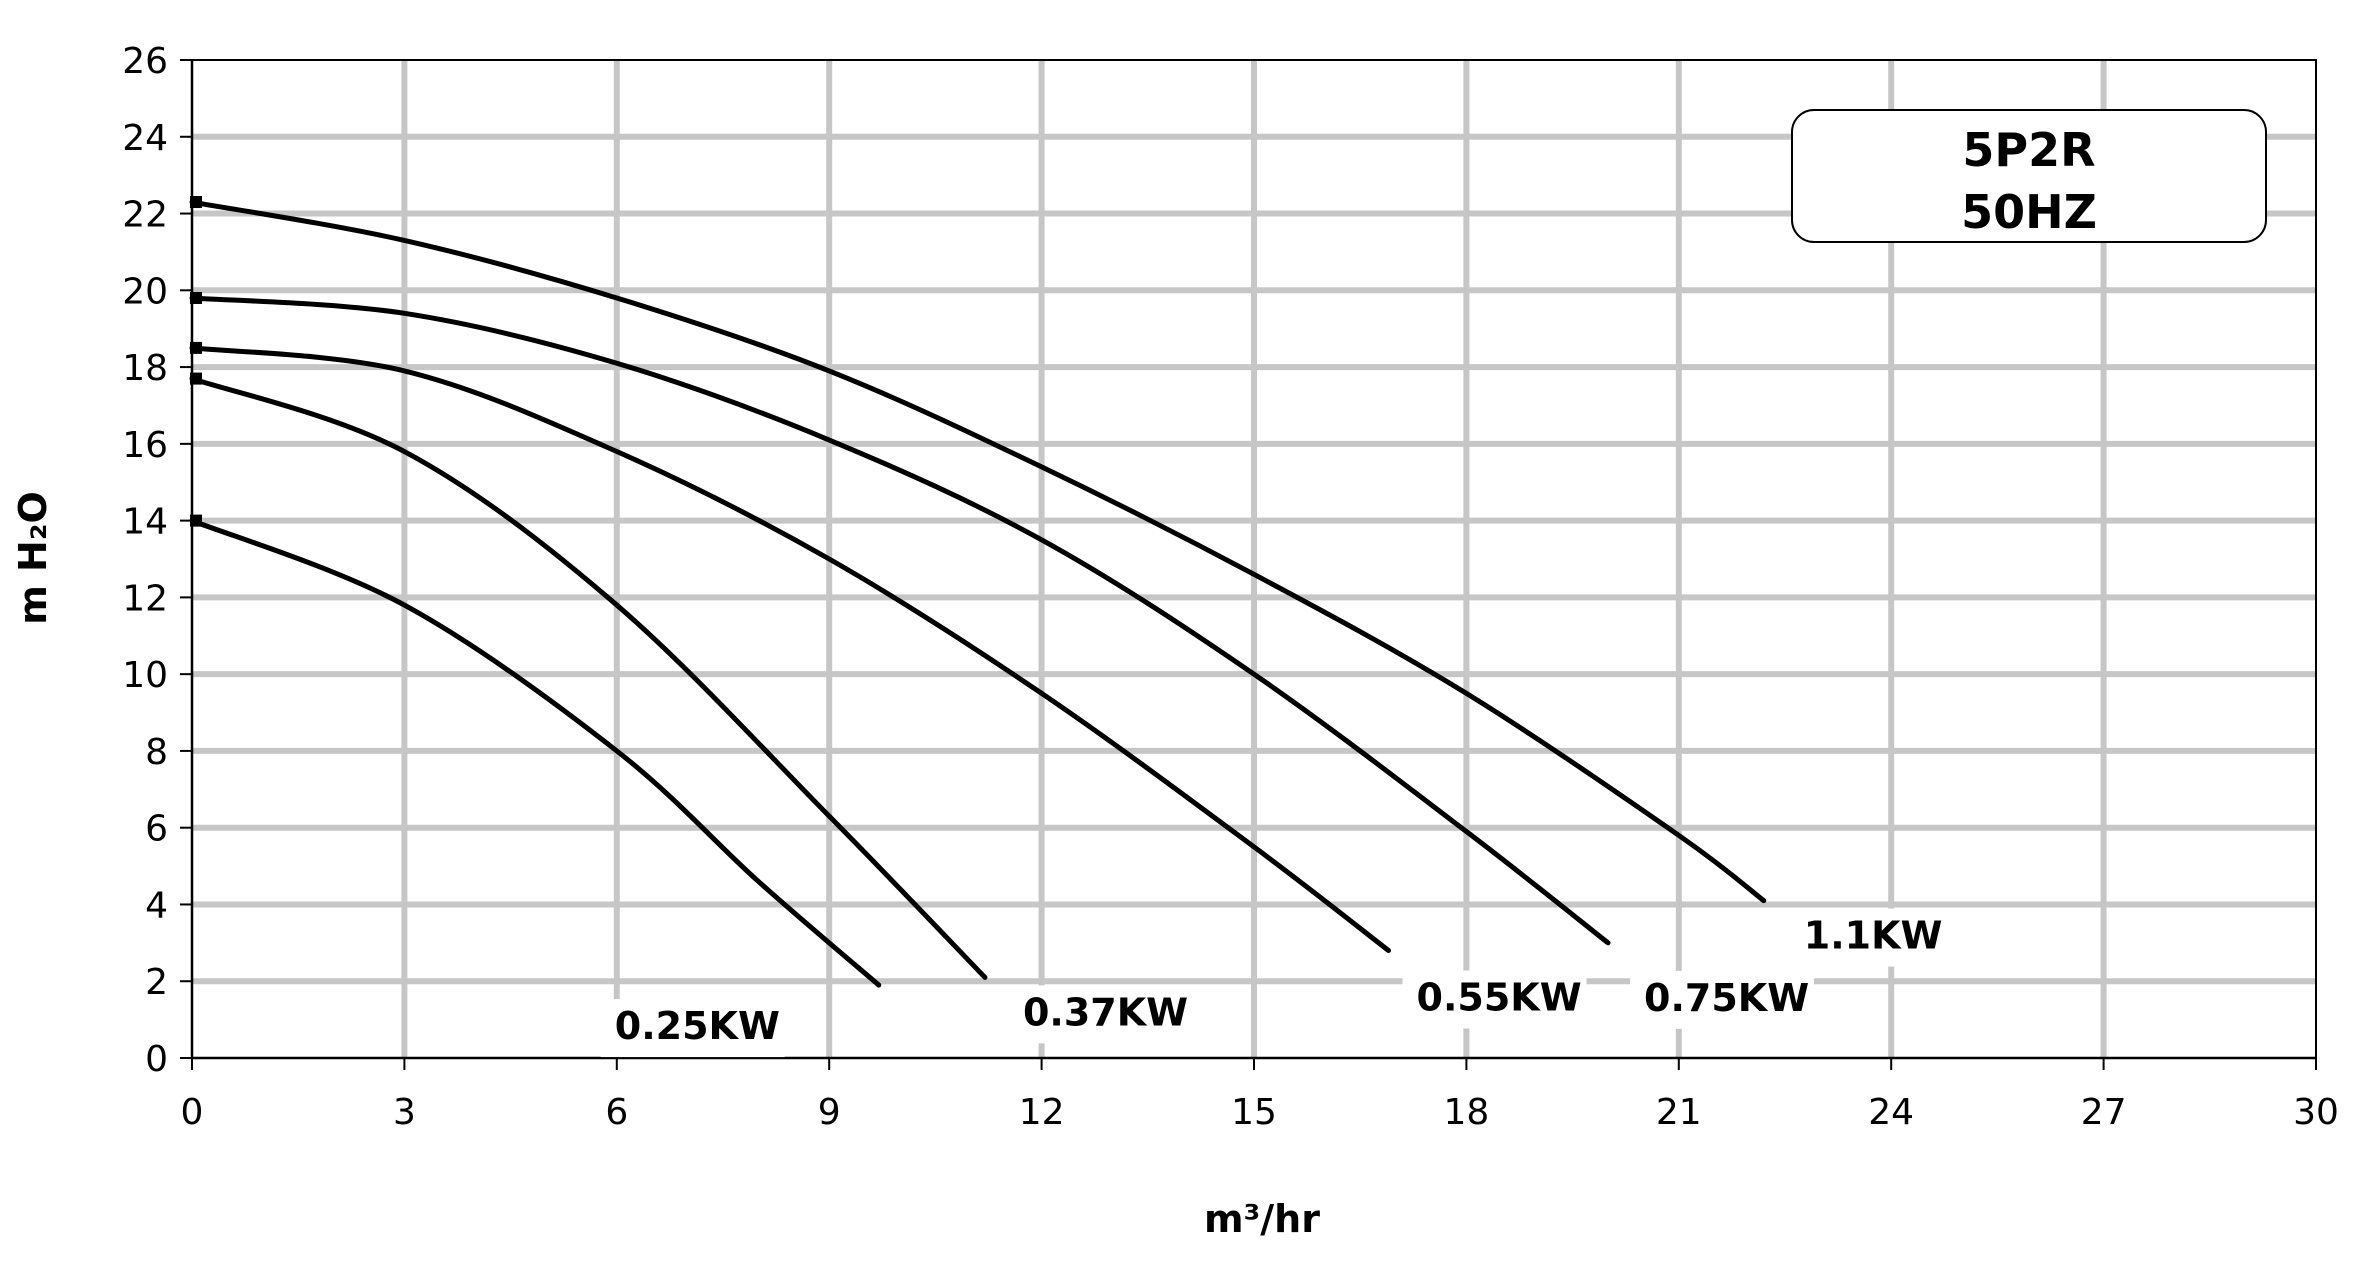  I want to click on x-tick-label: 15, so click(1254, 1112).